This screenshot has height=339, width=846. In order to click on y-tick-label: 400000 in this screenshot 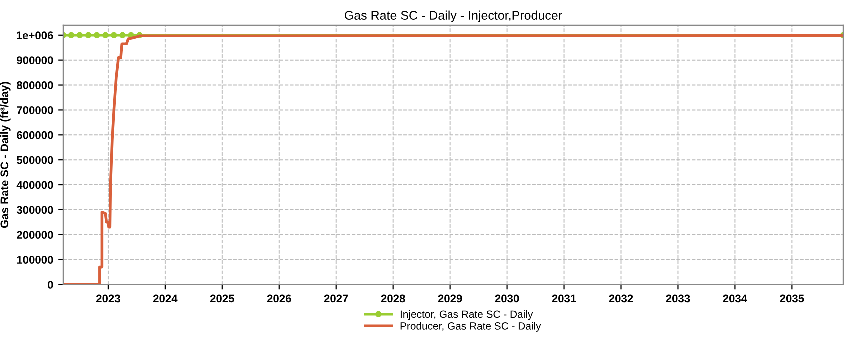, I will do `click(35, 185)`.